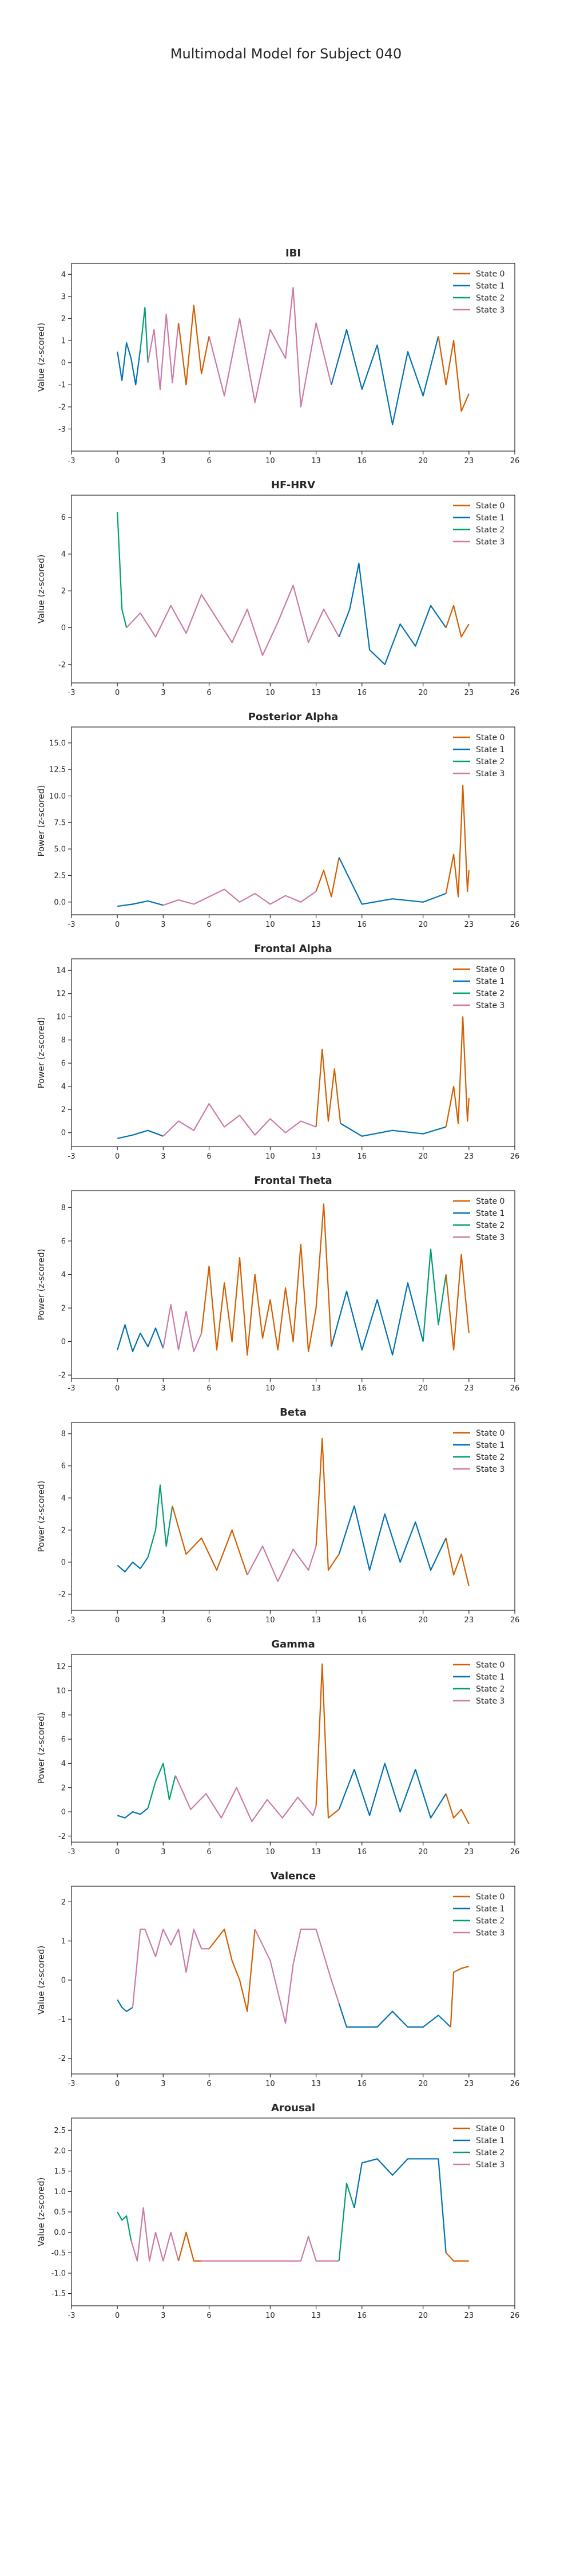 Image resolution: width=572 pixels, height=2576 pixels. What do you see at coordinates (293, 1644) in the screenshot?
I see `panel-title: Gamma` at bounding box center [293, 1644].